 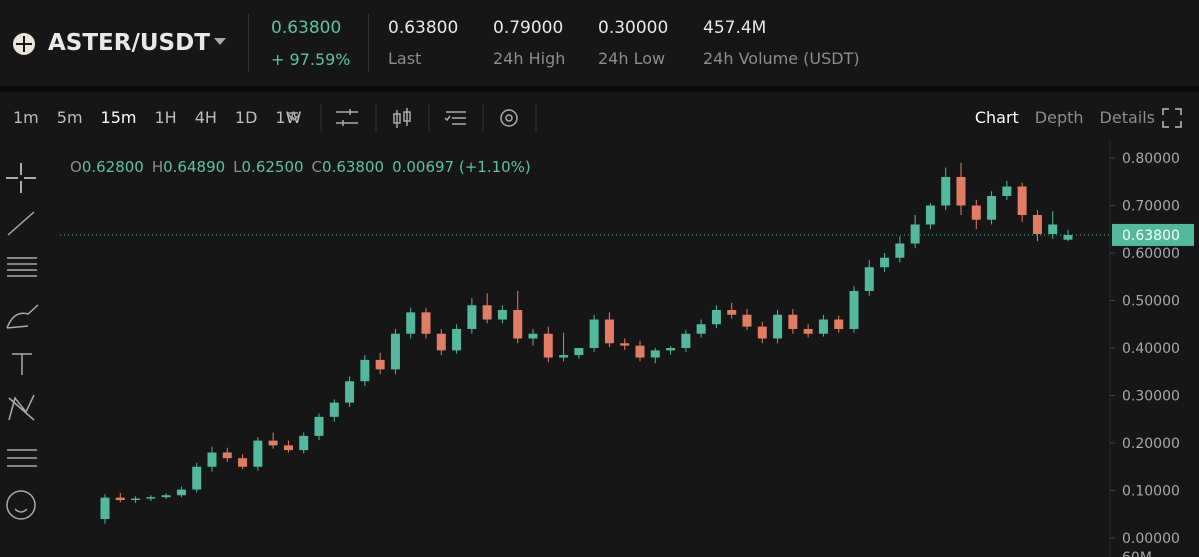 What do you see at coordinates (1172, 118) in the screenshot?
I see `fullscreen-icon` at bounding box center [1172, 118].